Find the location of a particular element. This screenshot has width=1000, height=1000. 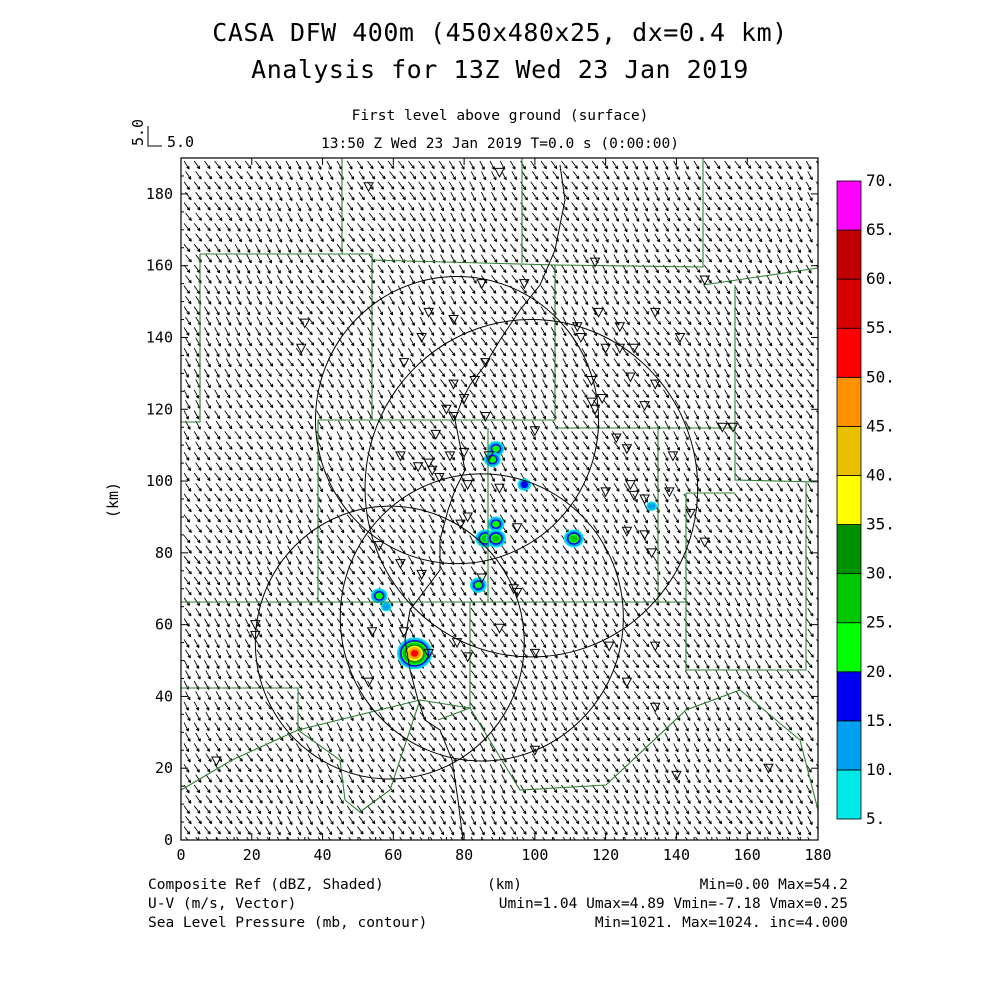

x-axis-label: (km) is located at coordinates (504, 885).